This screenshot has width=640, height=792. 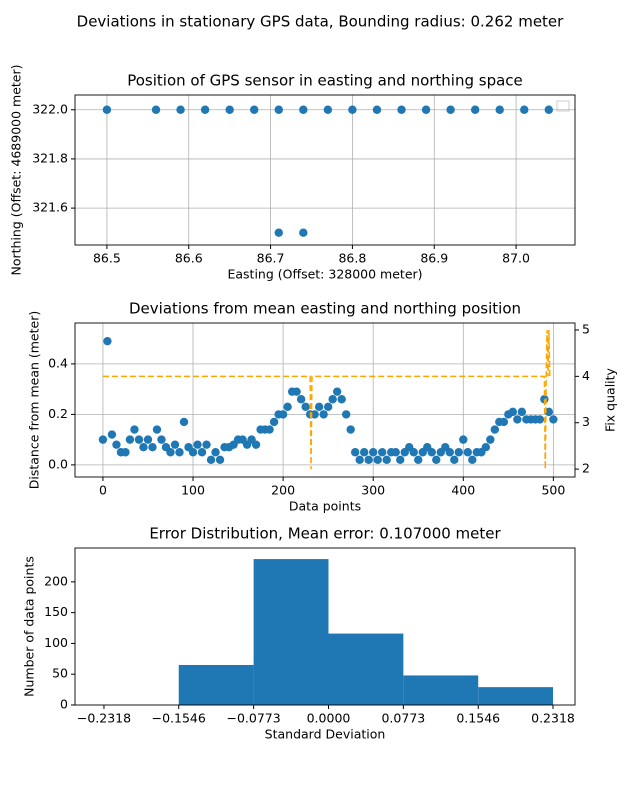 I want to click on y2-tick-label: 4, so click(x=586, y=375).